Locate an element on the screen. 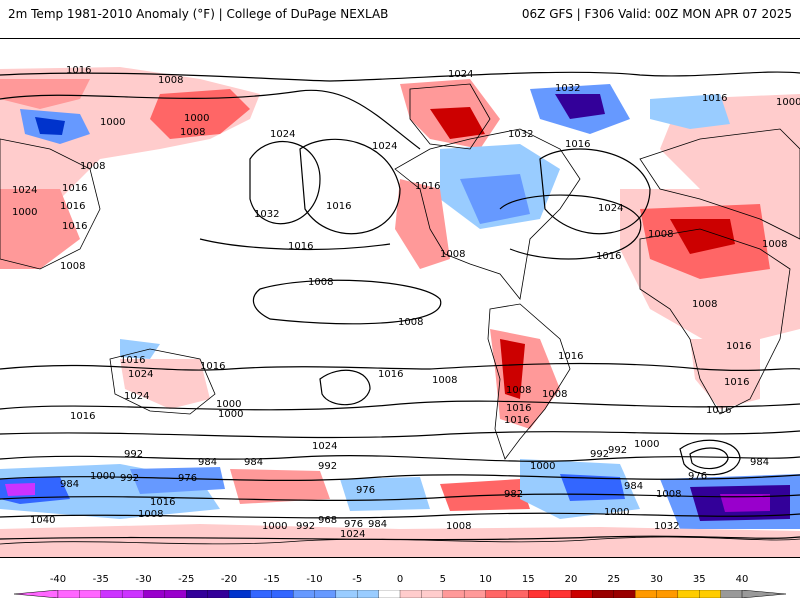  colorbar-tick-label: 0 is located at coordinates (400, 579).